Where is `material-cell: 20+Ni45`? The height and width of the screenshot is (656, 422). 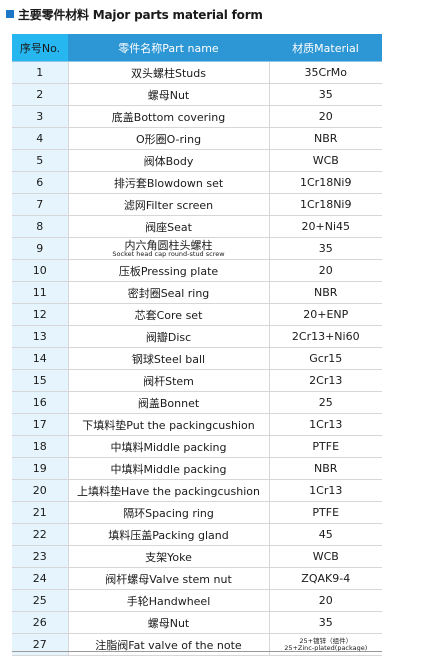
material-cell: 20+Ni45 is located at coordinates (325, 226).